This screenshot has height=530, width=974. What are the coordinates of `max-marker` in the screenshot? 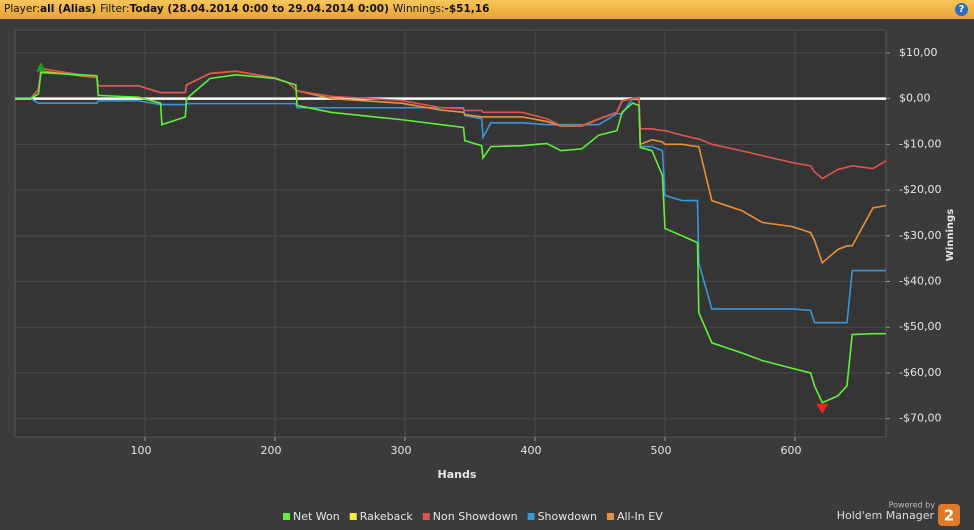 It's located at (41, 67).